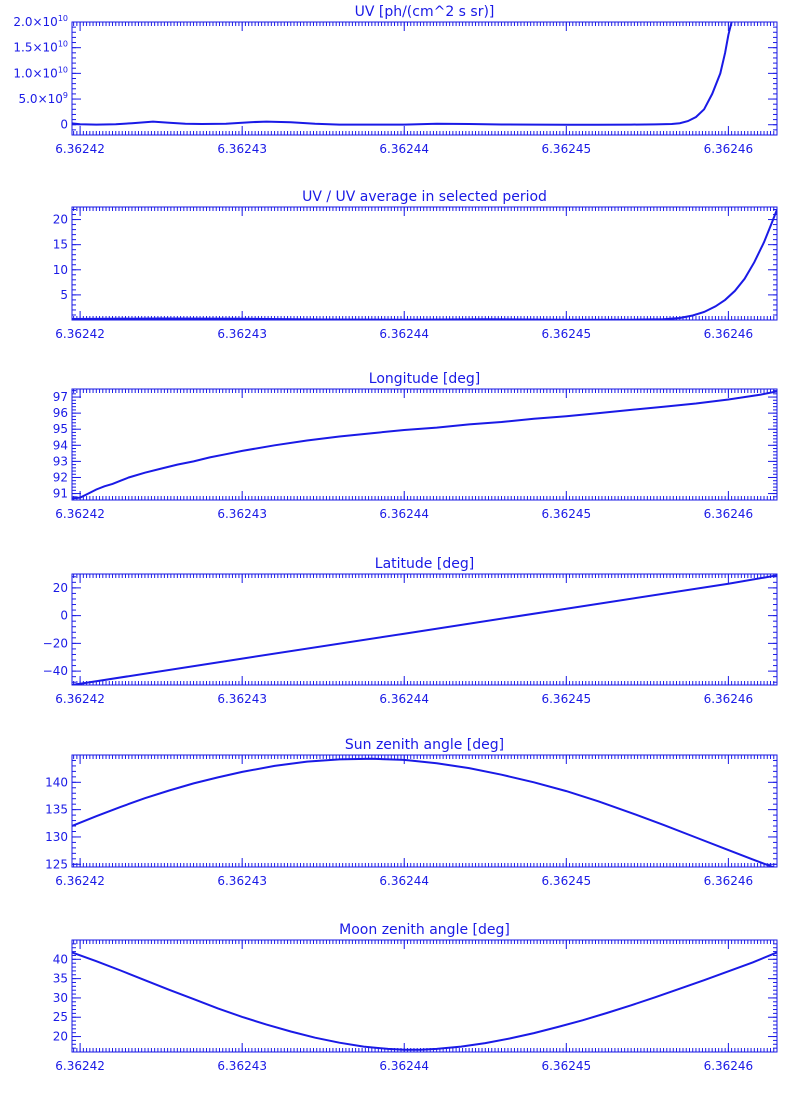 The width and height of the screenshot is (800, 1100). I want to click on chart-title: Moon zenith angle [deg], so click(424, 930).